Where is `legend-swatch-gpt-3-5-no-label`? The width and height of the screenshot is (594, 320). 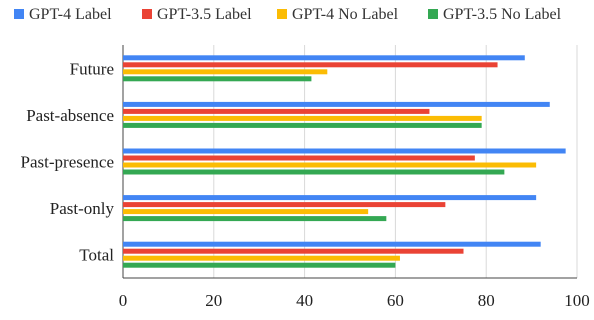
legend-swatch-gpt-3-5-no-label is located at coordinates (433, 14).